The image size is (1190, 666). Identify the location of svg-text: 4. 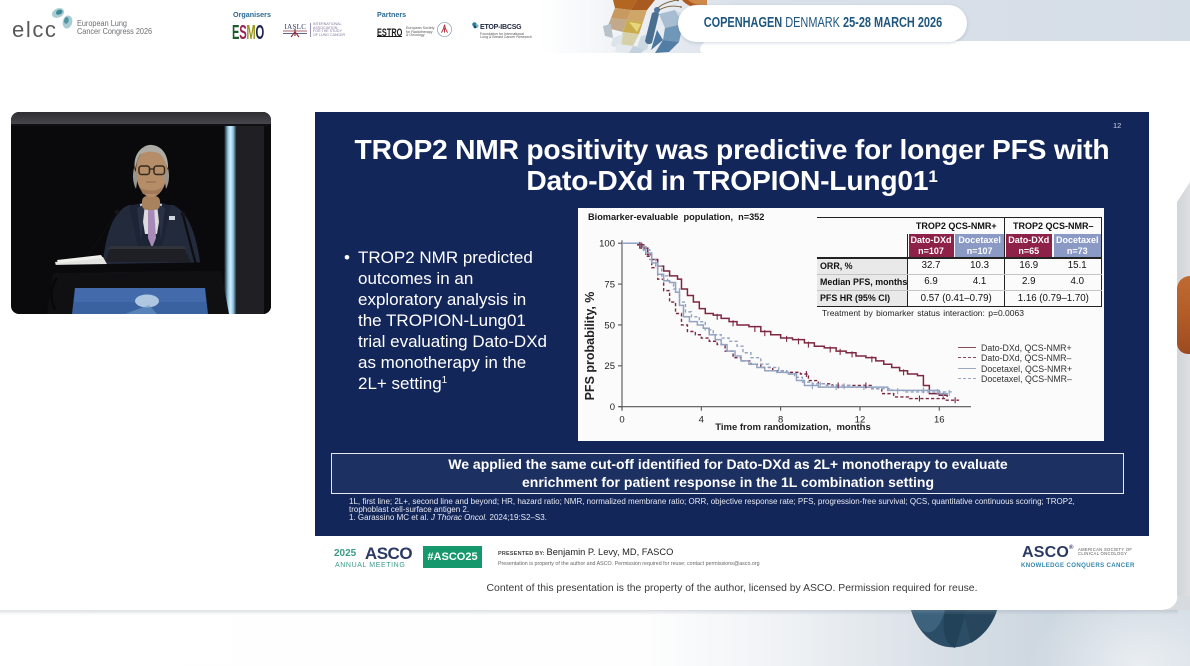
(701, 420).